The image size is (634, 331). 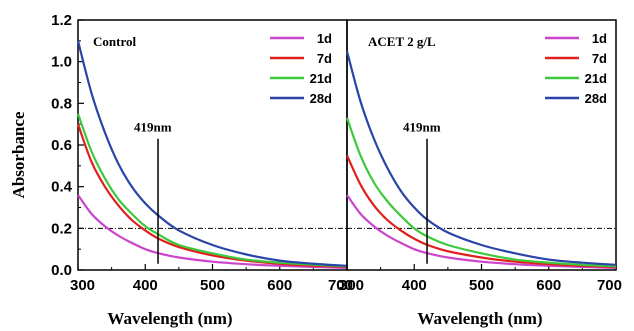 I want to click on y-tick-label: 1.2, so click(x=61, y=20).